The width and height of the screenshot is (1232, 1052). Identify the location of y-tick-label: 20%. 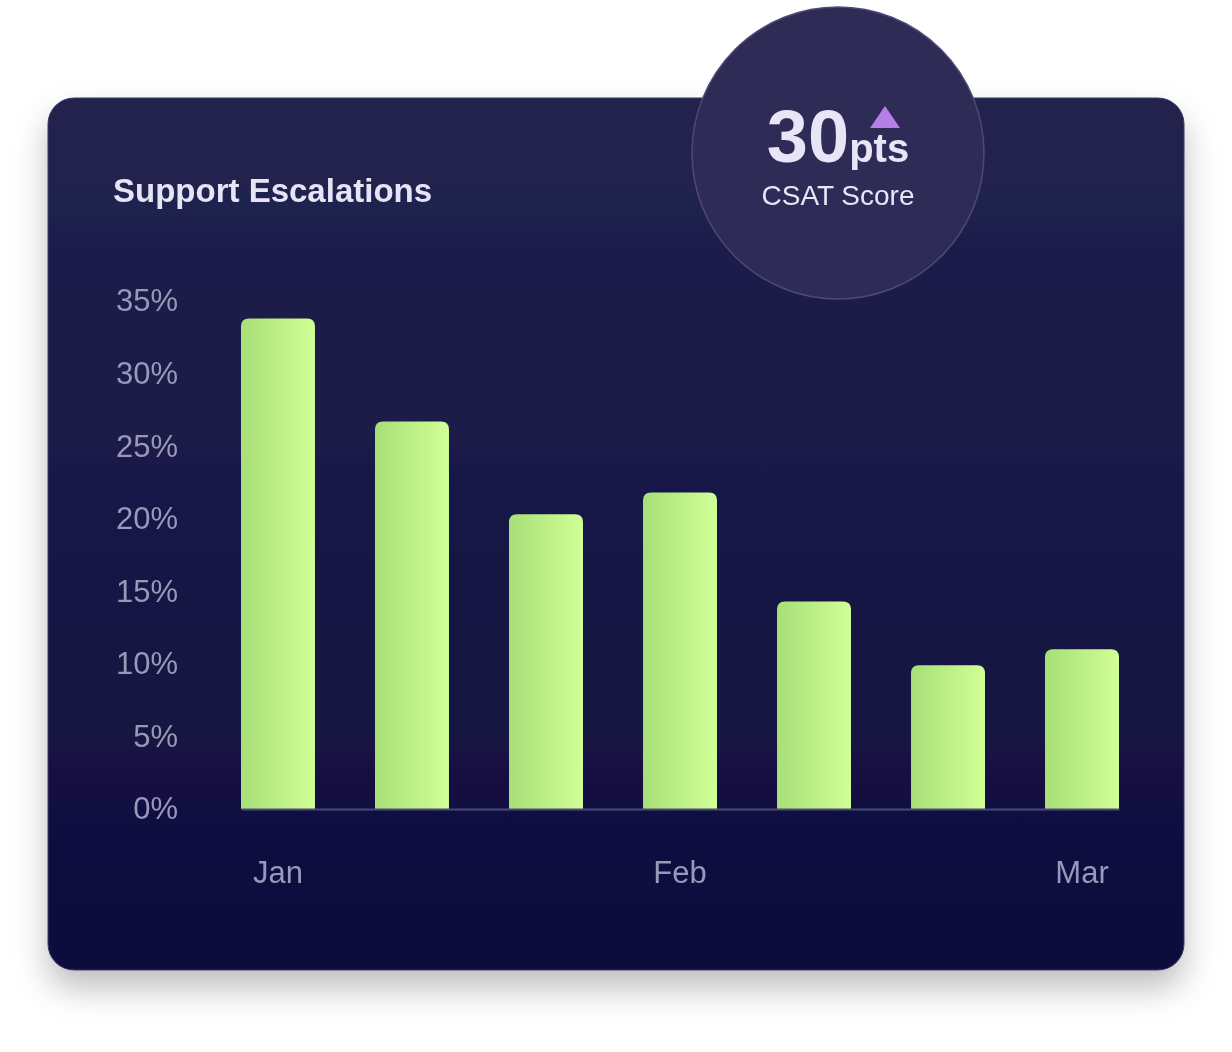
(146, 519).